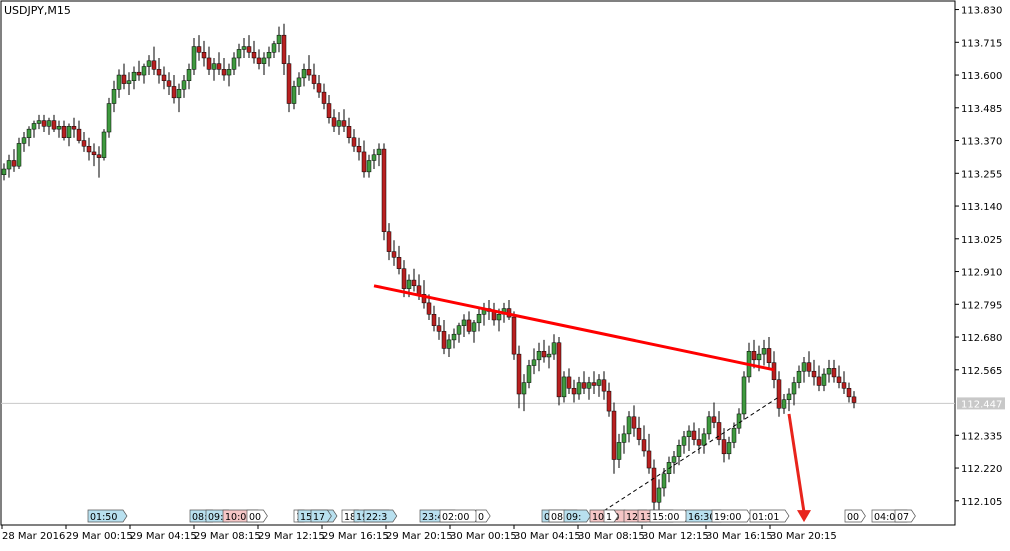  I want to click on y-tick-label: 112.105, so click(981, 502).